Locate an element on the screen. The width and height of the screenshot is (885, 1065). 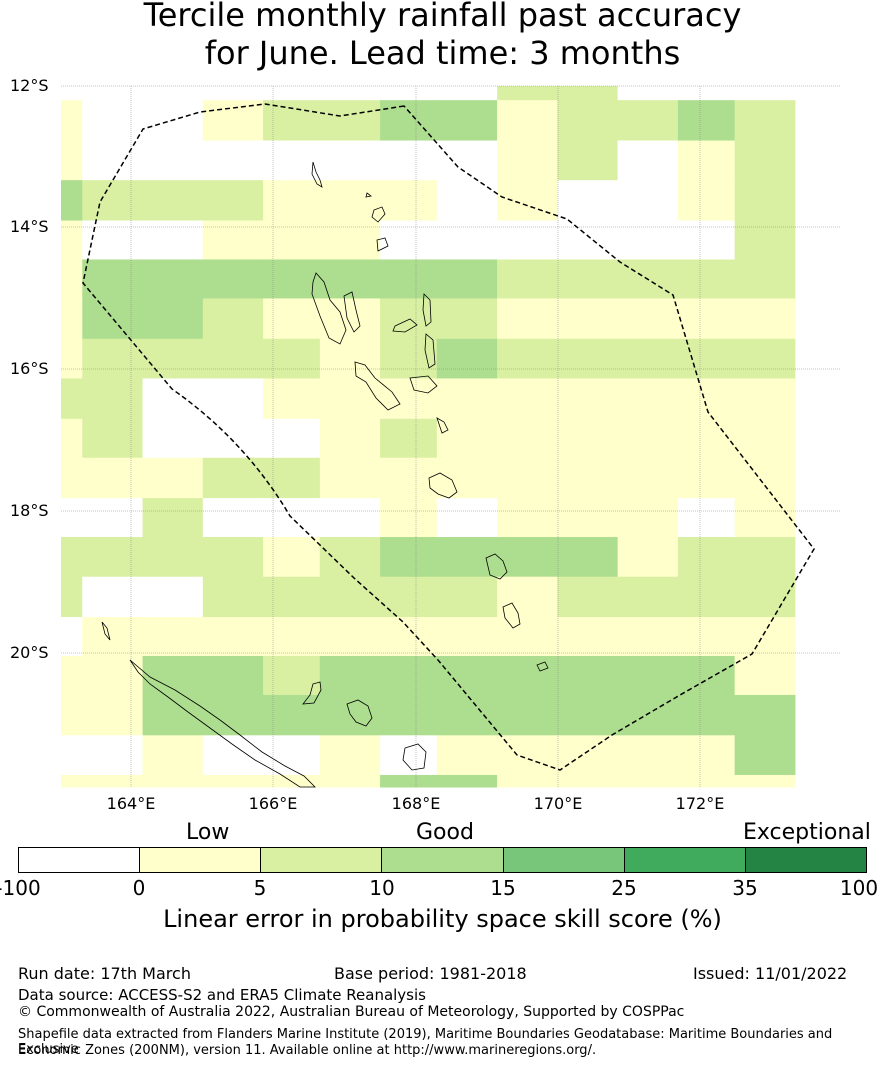
lat-label-20s: 20°S is located at coordinates (29, 652).